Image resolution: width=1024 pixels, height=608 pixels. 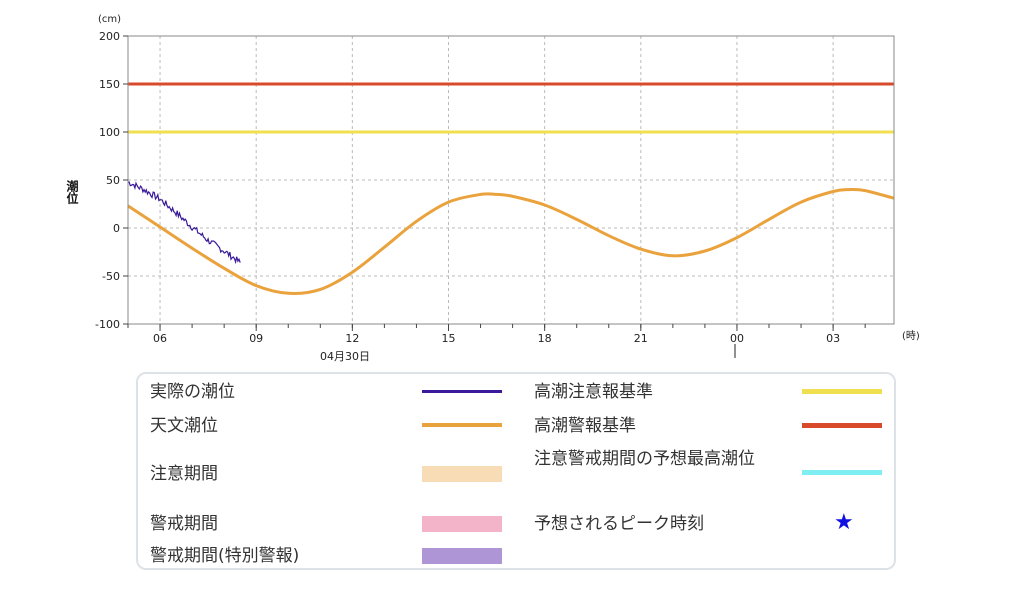 I want to click on legend-swatch-storm-surge-advisory-level, so click(x=842, y=391).